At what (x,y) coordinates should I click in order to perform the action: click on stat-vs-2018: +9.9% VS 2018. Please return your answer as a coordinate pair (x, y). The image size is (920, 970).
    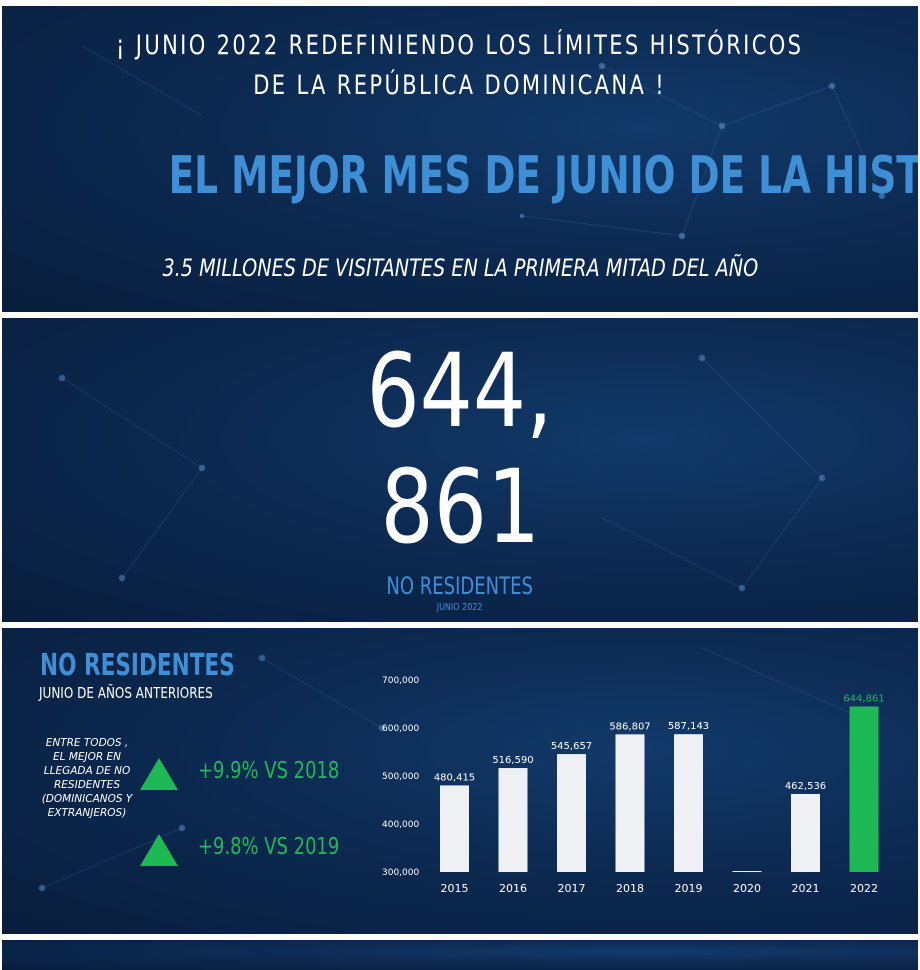
    Looking at the image, I should click on (269, 771).